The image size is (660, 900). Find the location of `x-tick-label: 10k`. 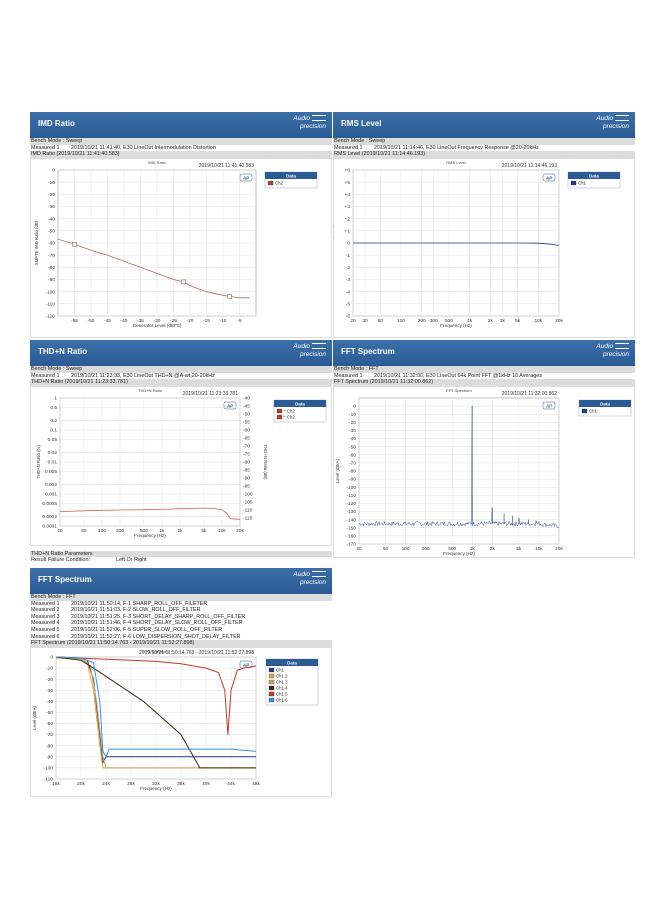

x-tick-label: 10k is located at coordinates (538, 321).